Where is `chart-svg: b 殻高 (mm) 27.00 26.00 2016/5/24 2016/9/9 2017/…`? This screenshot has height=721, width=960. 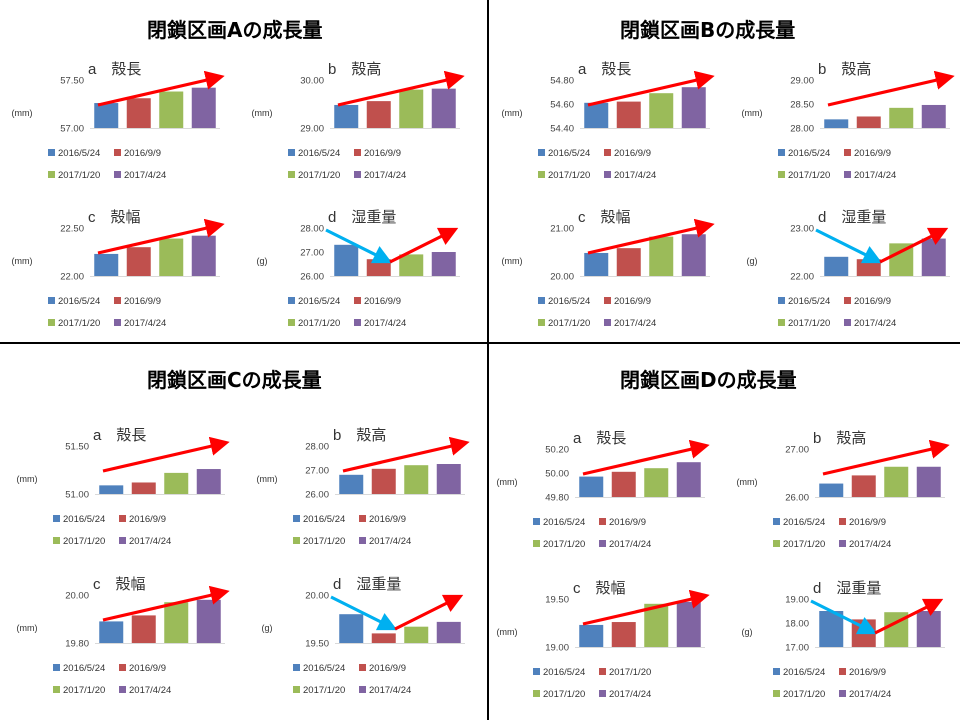 chart-svg: b 殻高 (mm) 27.00 26.00 2016/5/24 2016/9/9 2017/… is located at coordinates (843, 490).